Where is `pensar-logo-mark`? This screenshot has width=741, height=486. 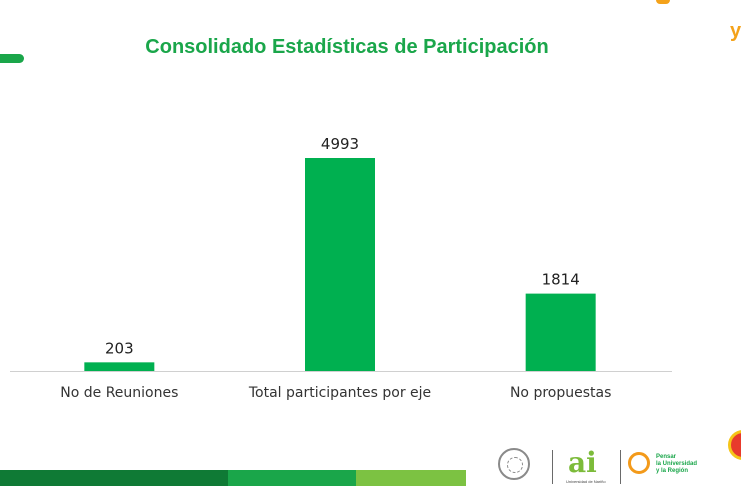 pensar-logo-mark is located at coordinates (639, 463).